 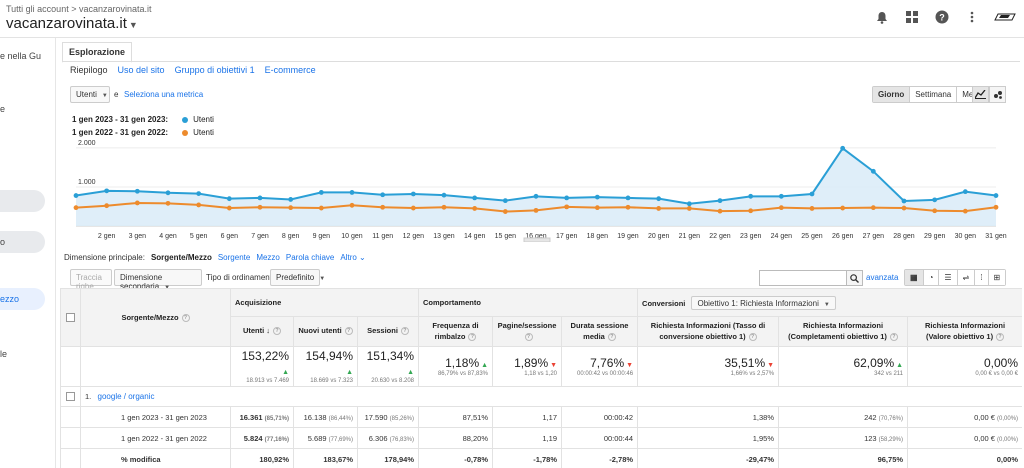 What do you see at coordinates (882, 17) in the screenshot?
I see `bell-icon` at bounding box center [882, 17].